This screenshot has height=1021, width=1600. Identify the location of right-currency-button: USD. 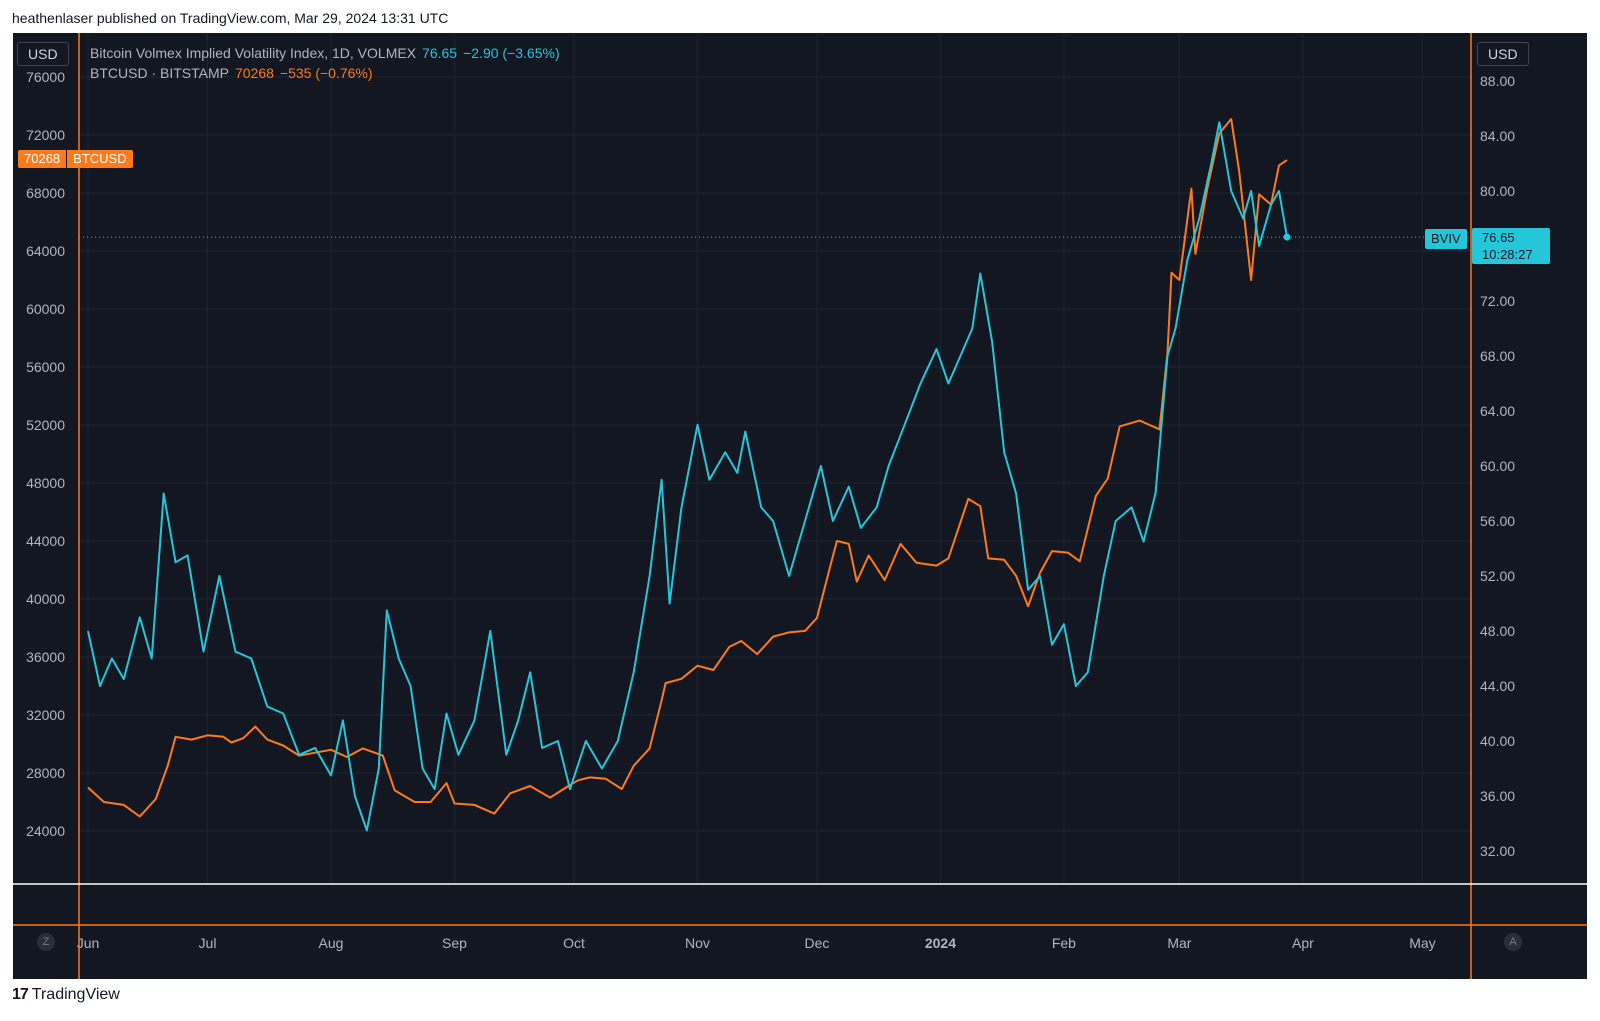
(1503, 54).